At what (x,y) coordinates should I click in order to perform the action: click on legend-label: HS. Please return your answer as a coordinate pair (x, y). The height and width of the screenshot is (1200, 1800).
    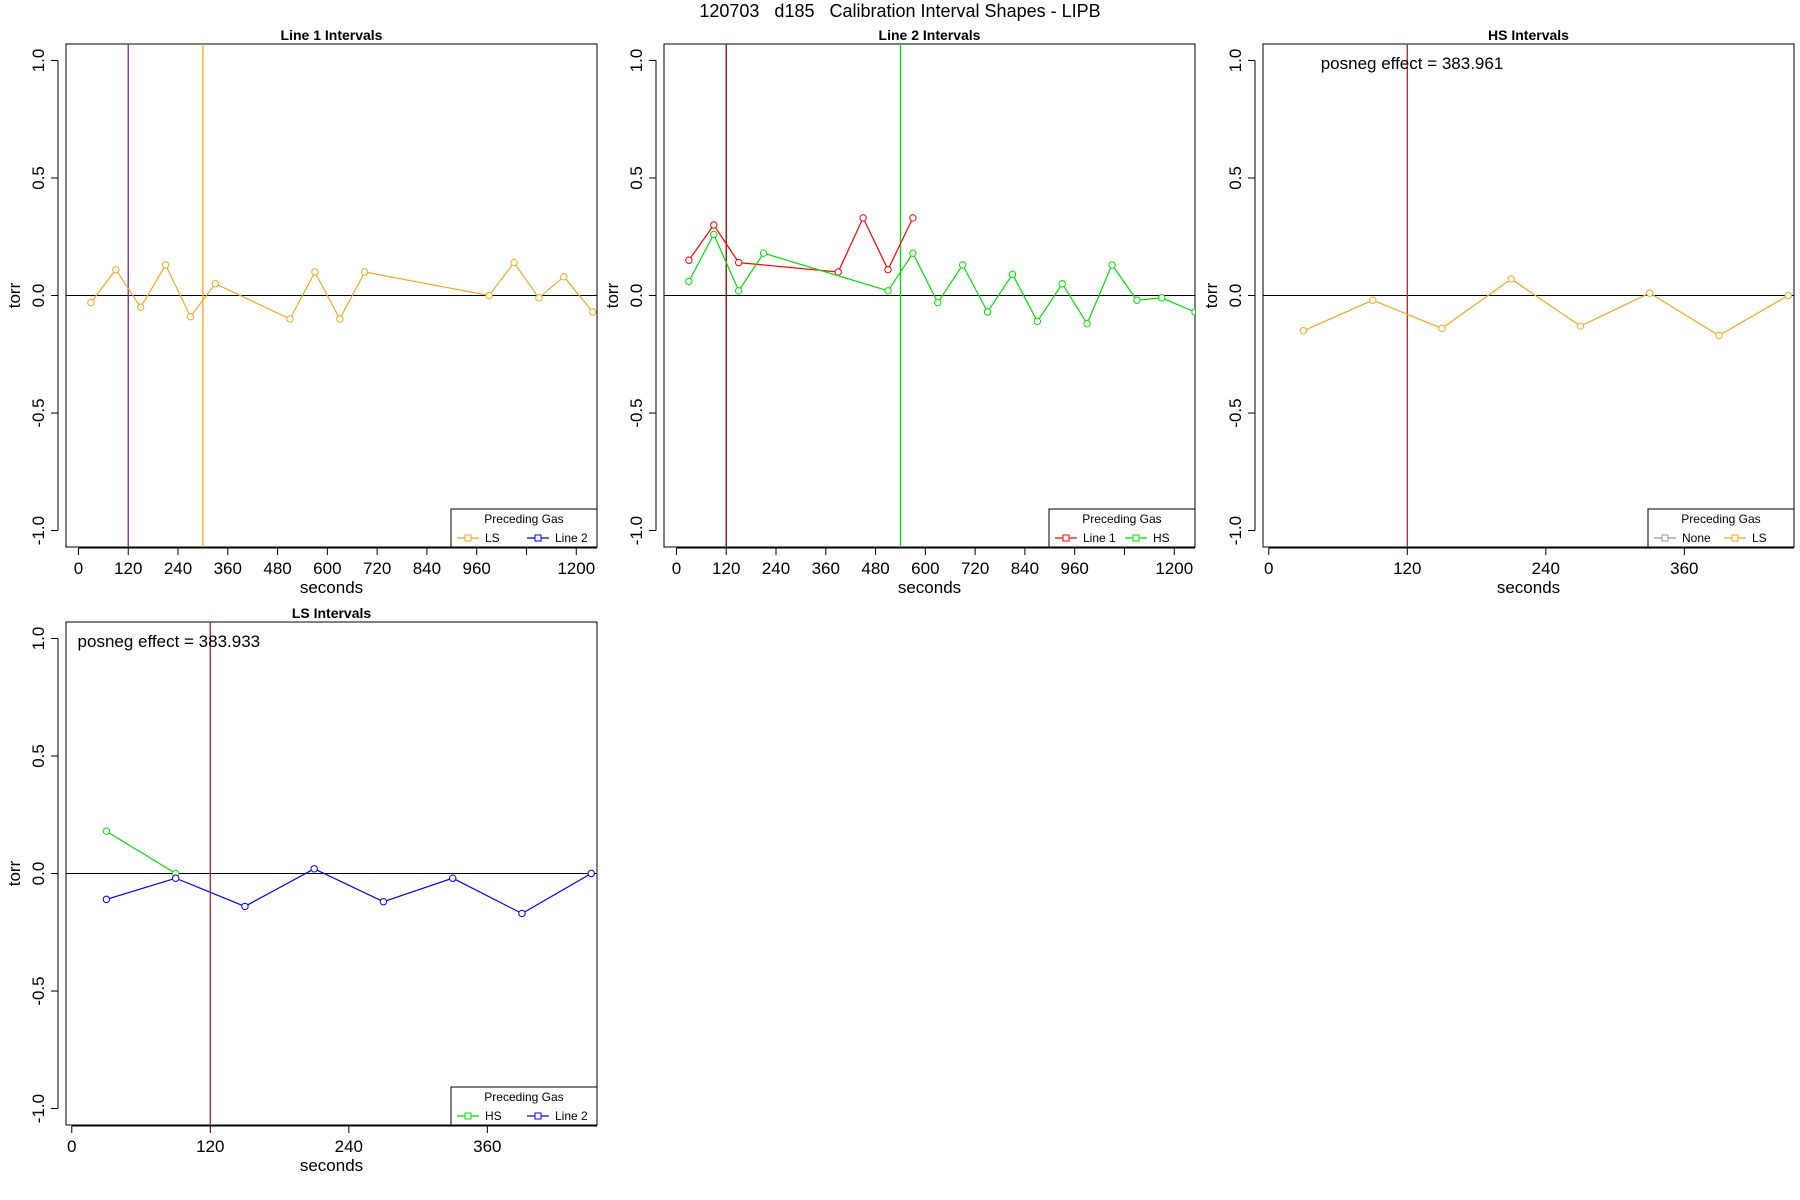
    Looking at the image, I should click on (493, 1116).